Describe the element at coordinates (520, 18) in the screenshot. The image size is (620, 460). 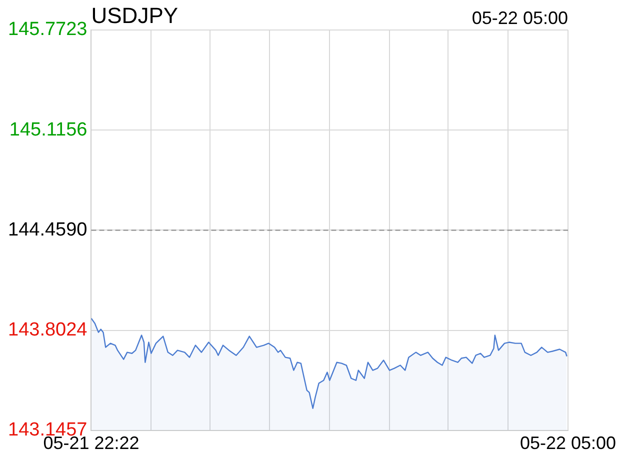
I see `text: 05-22 05:00` at that location.